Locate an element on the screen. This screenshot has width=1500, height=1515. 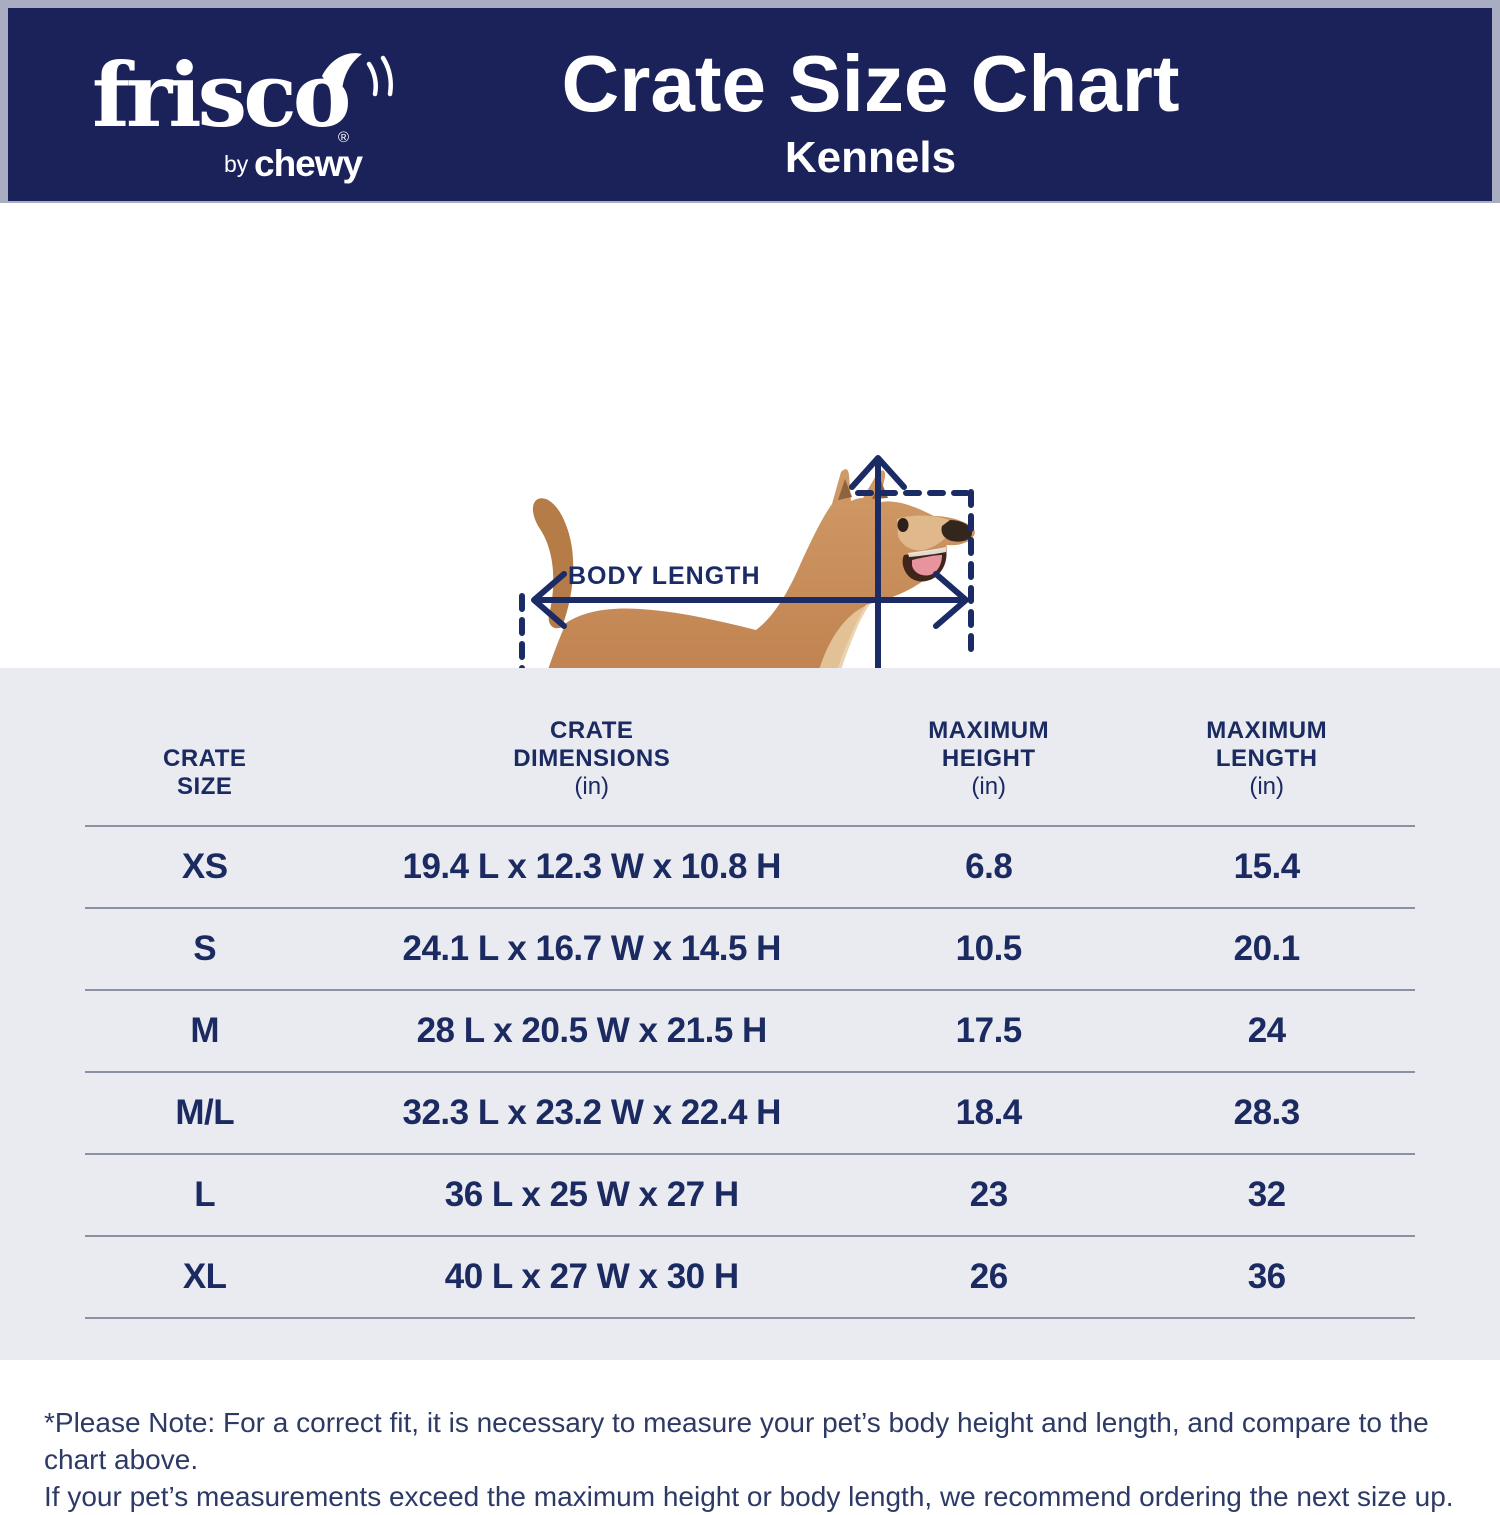
page-title: Crate Size Chart is located at coordinates (870, 83).